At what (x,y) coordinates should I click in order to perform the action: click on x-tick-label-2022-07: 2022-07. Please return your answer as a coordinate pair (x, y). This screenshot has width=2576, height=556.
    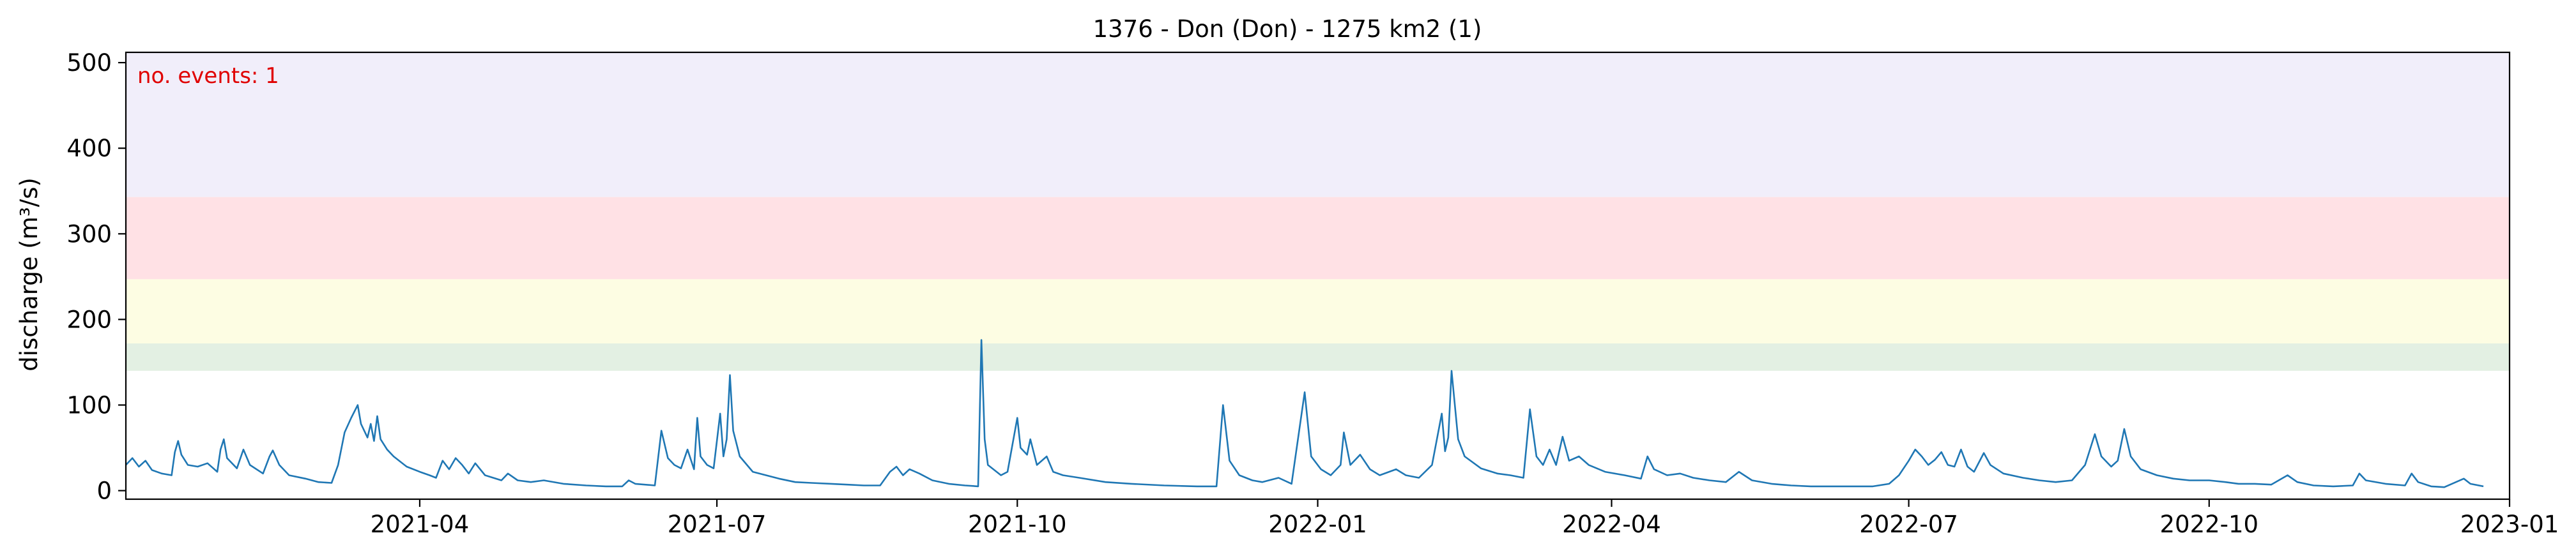
    Looking at the image, I should click on (1908, 524).